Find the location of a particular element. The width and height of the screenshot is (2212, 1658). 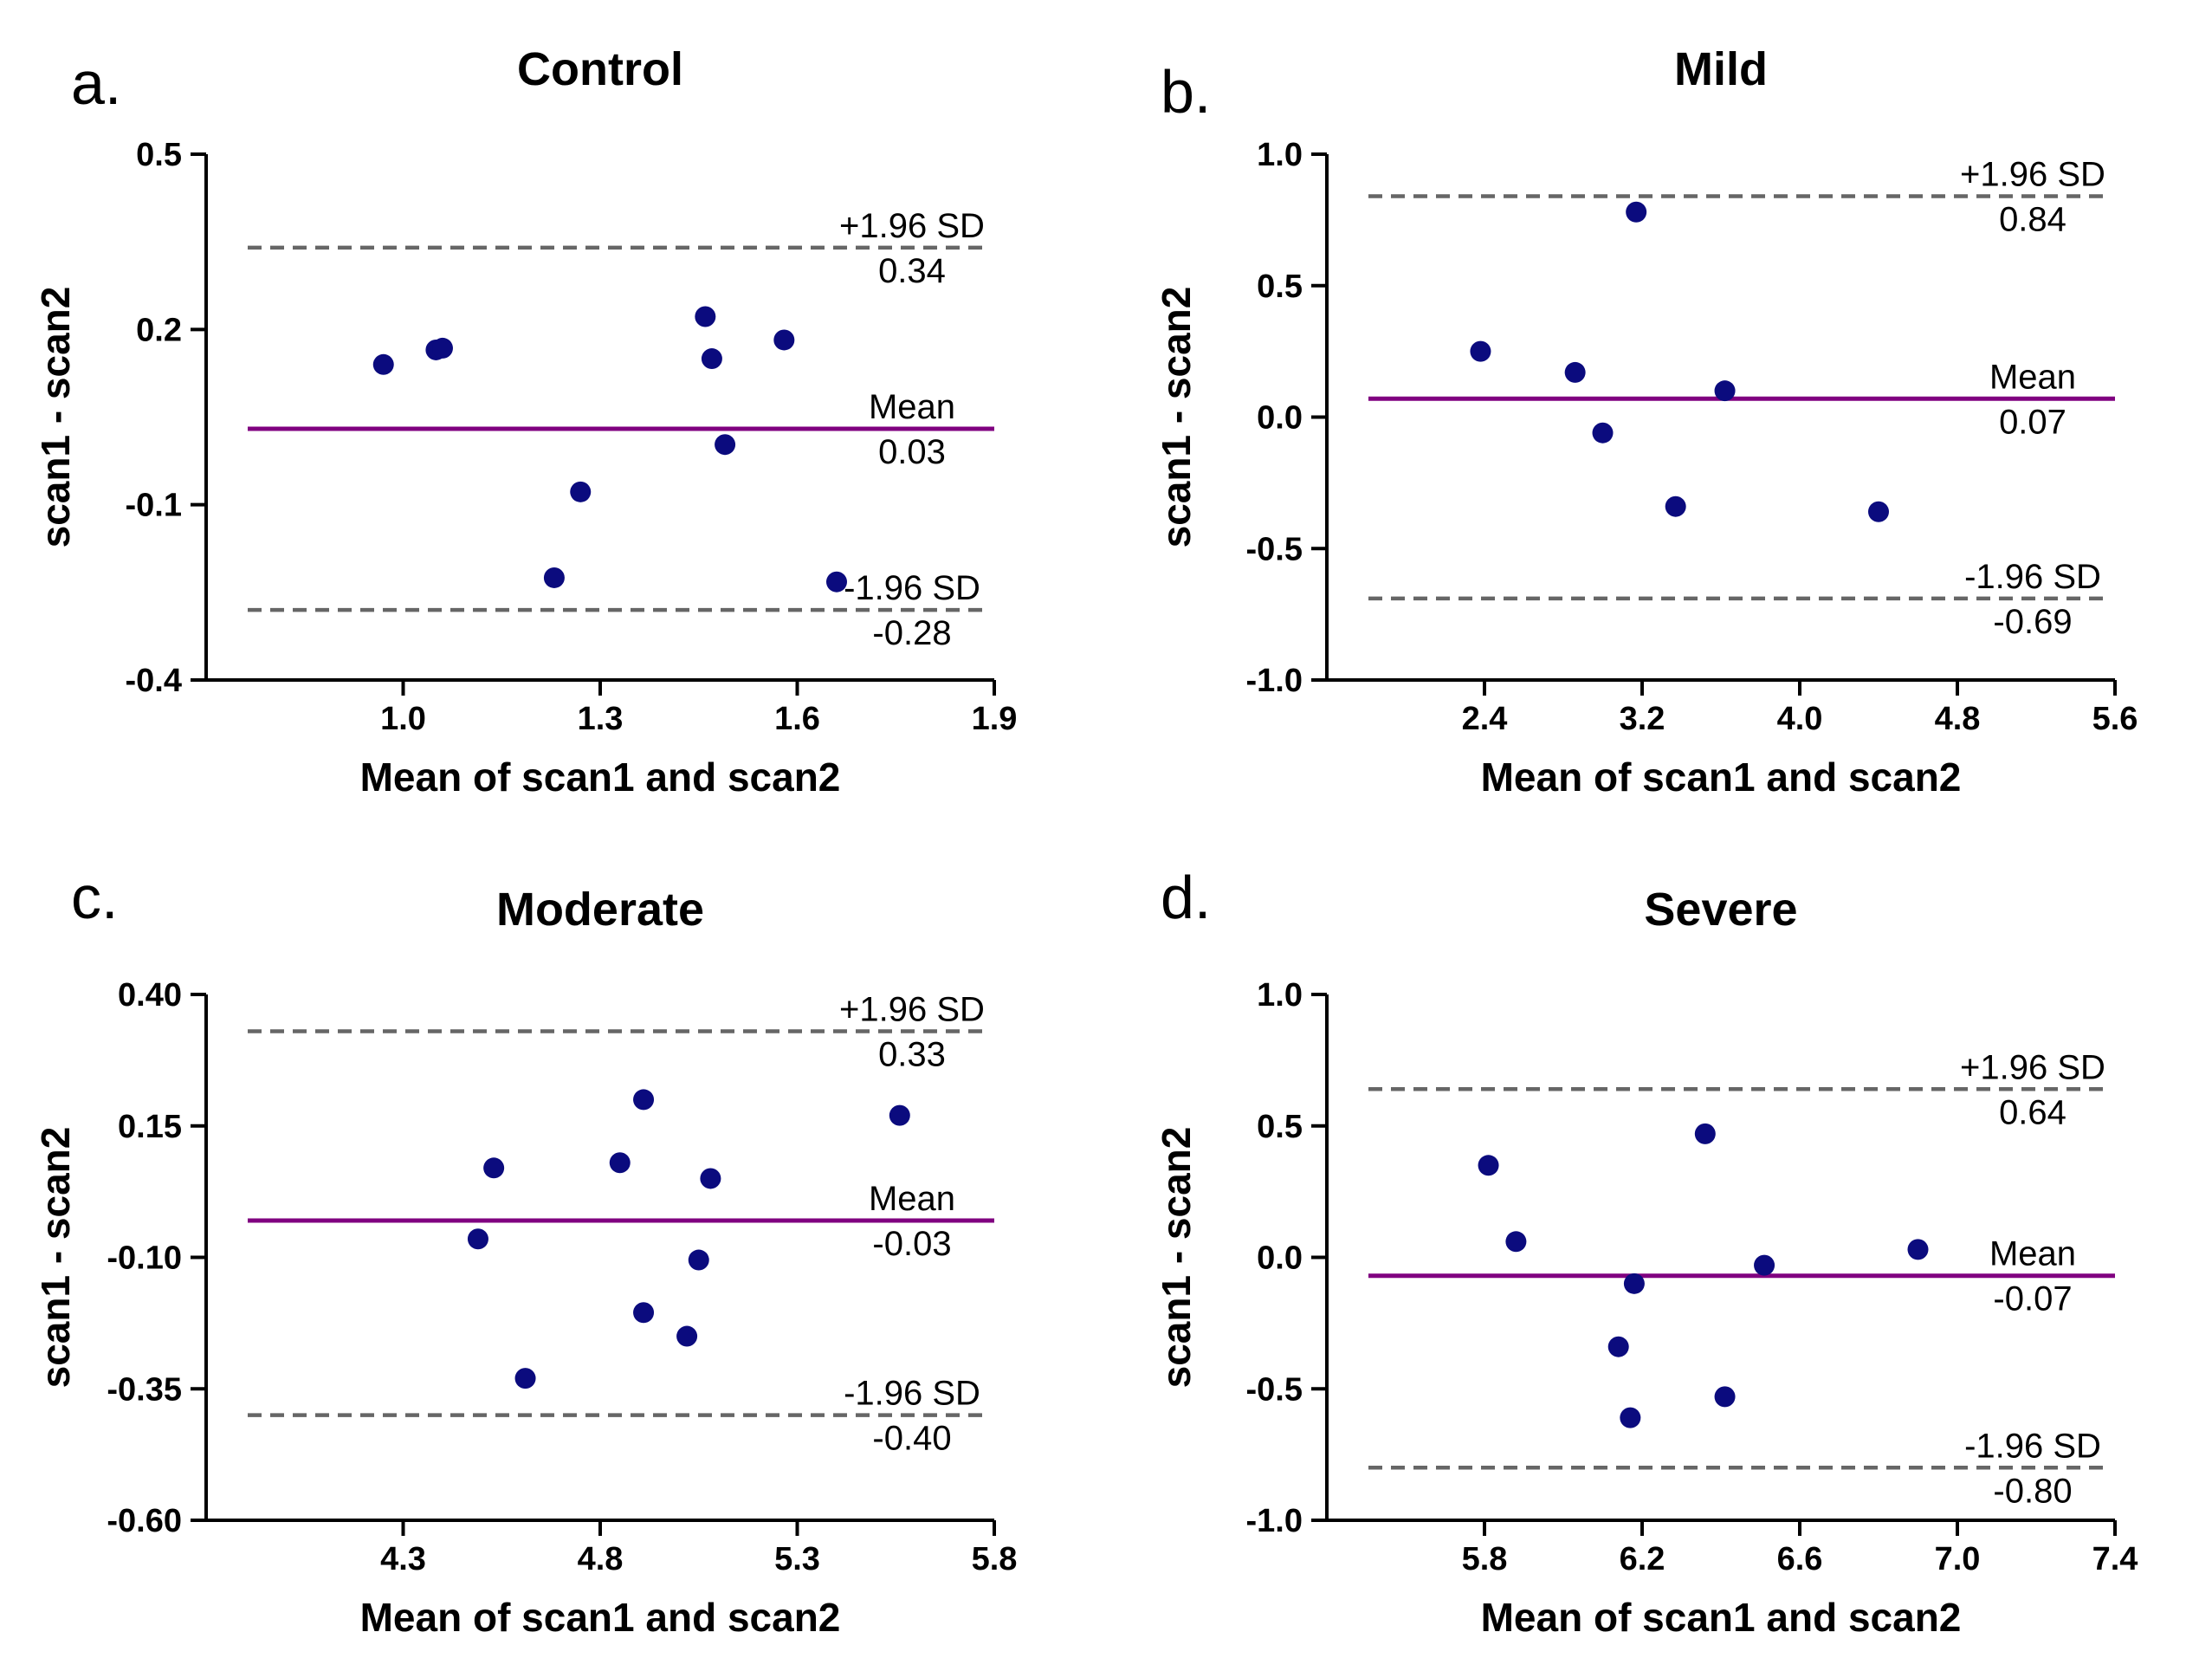

upper-limit-value: 0.33 is located at coordinates (912, 1054).